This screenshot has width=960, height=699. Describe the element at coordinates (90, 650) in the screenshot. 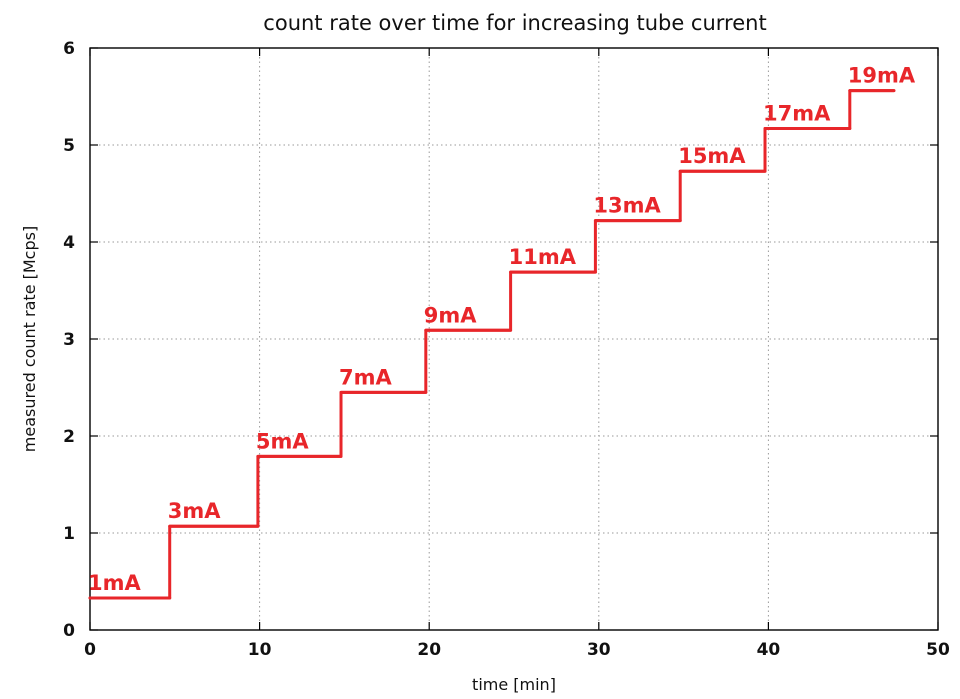

I see `x-tick-label: 0` at that location.